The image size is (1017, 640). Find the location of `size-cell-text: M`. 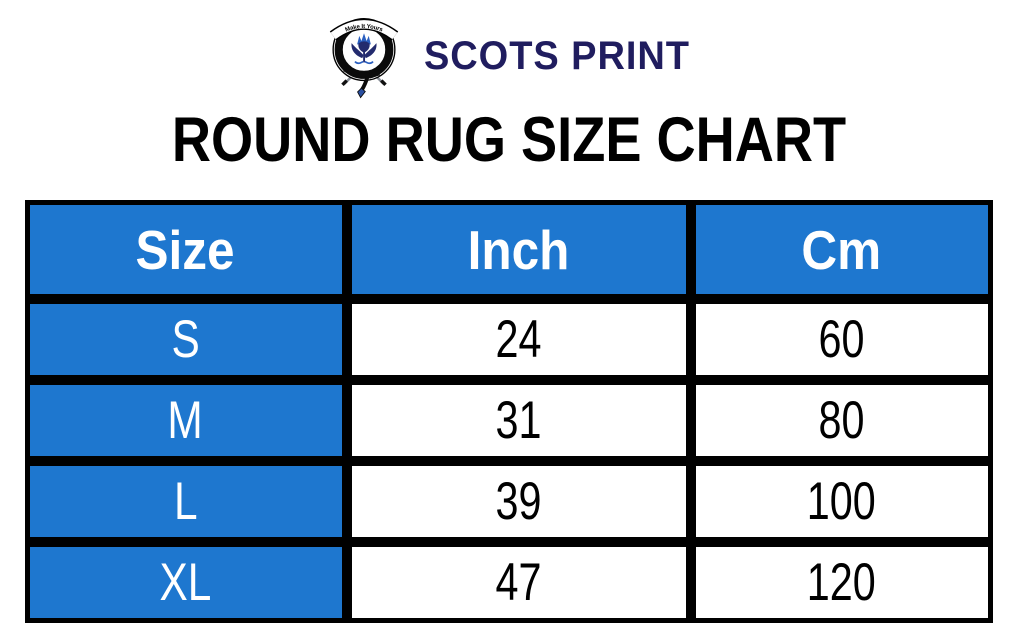

size-cell-text: M is located at coordinates (185, 420).